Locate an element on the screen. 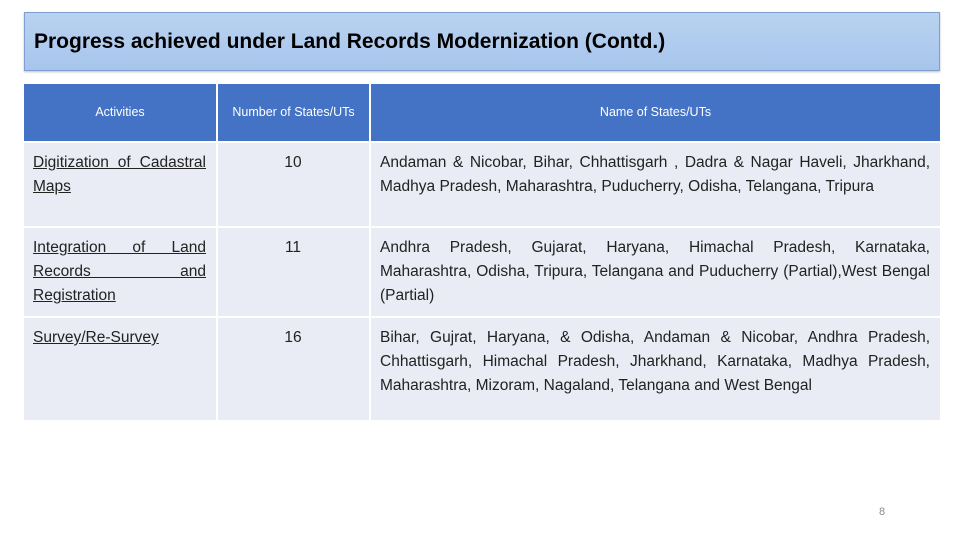  activity-cell: Survey/Re-Survey is located at coordinates (121, 369).